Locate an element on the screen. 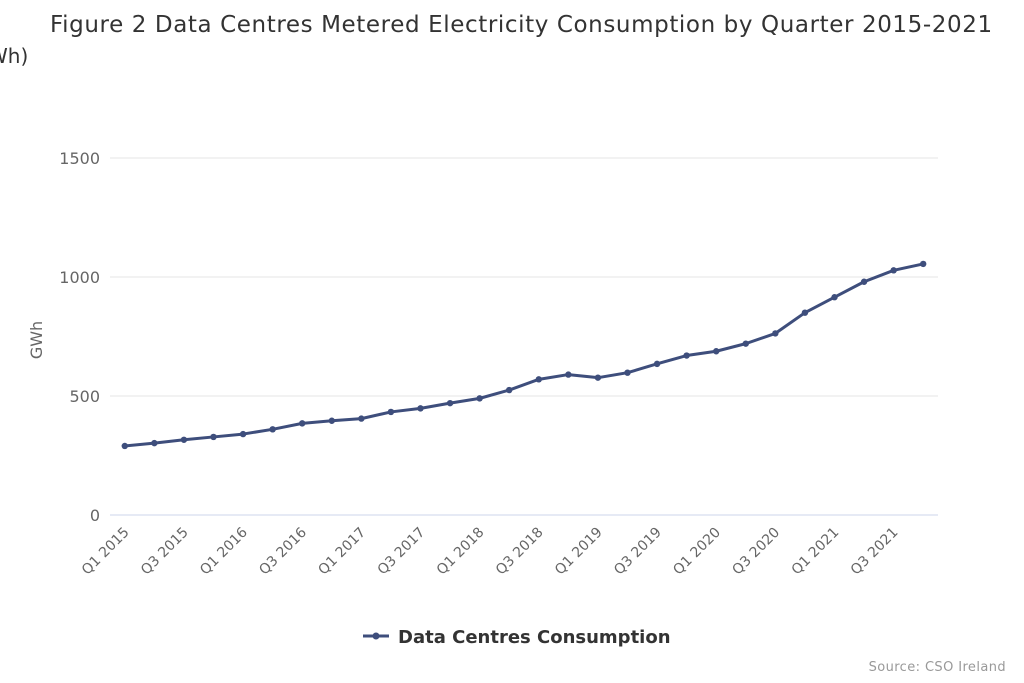 The width and height of the screenshot is (1024, 683). x-tick-label: Q3 2015 is located at coordinates (165, 552).